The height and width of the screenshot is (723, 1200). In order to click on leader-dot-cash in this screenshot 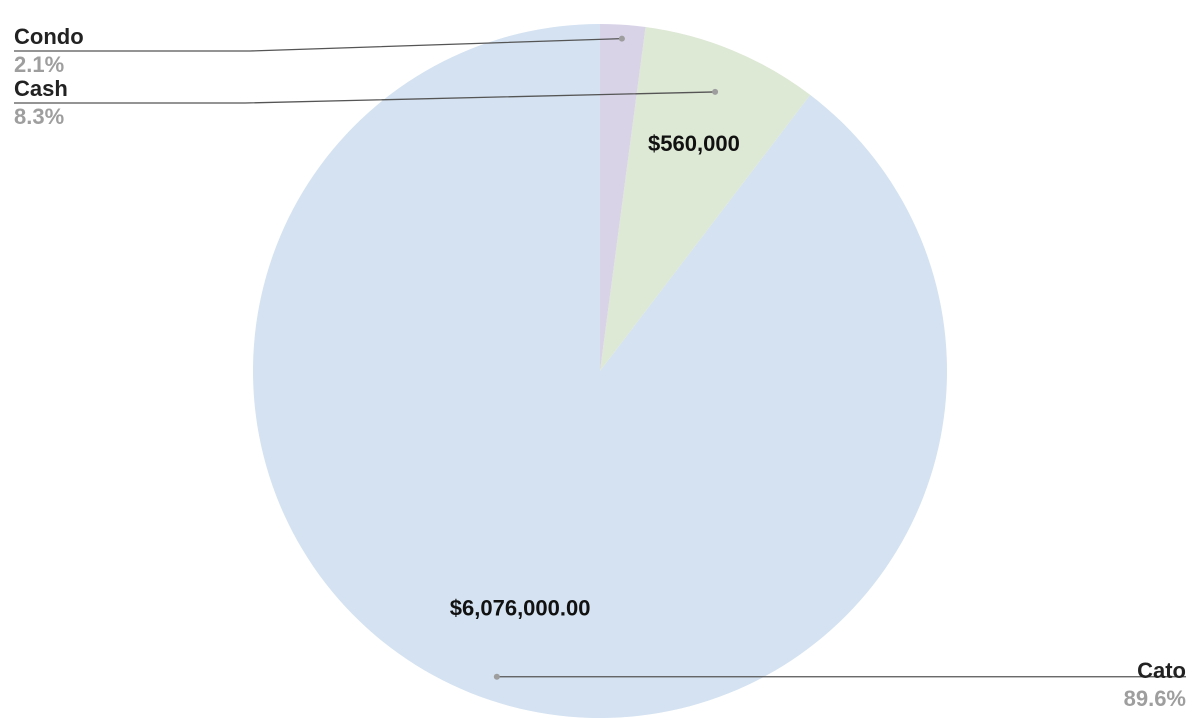, I will do `click(715, 91)`.